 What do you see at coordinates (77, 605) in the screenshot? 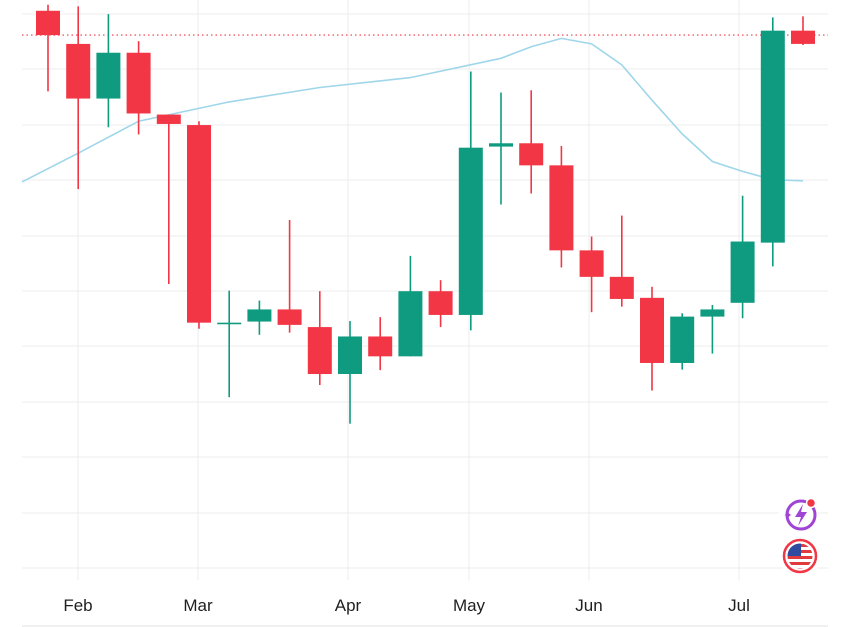
I see `x-tick-label: Feb` at bounding box center [77, 605].